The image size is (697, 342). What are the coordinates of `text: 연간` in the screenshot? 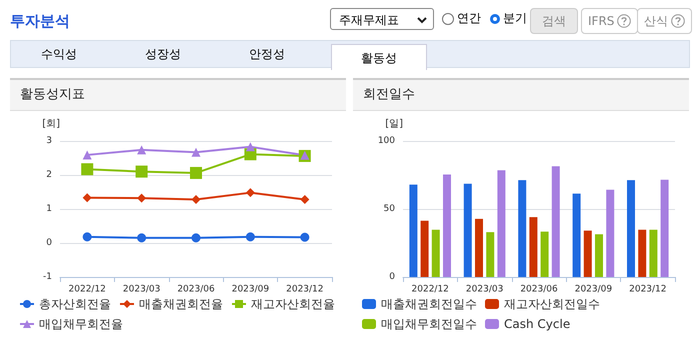 It's located at (469, 18).